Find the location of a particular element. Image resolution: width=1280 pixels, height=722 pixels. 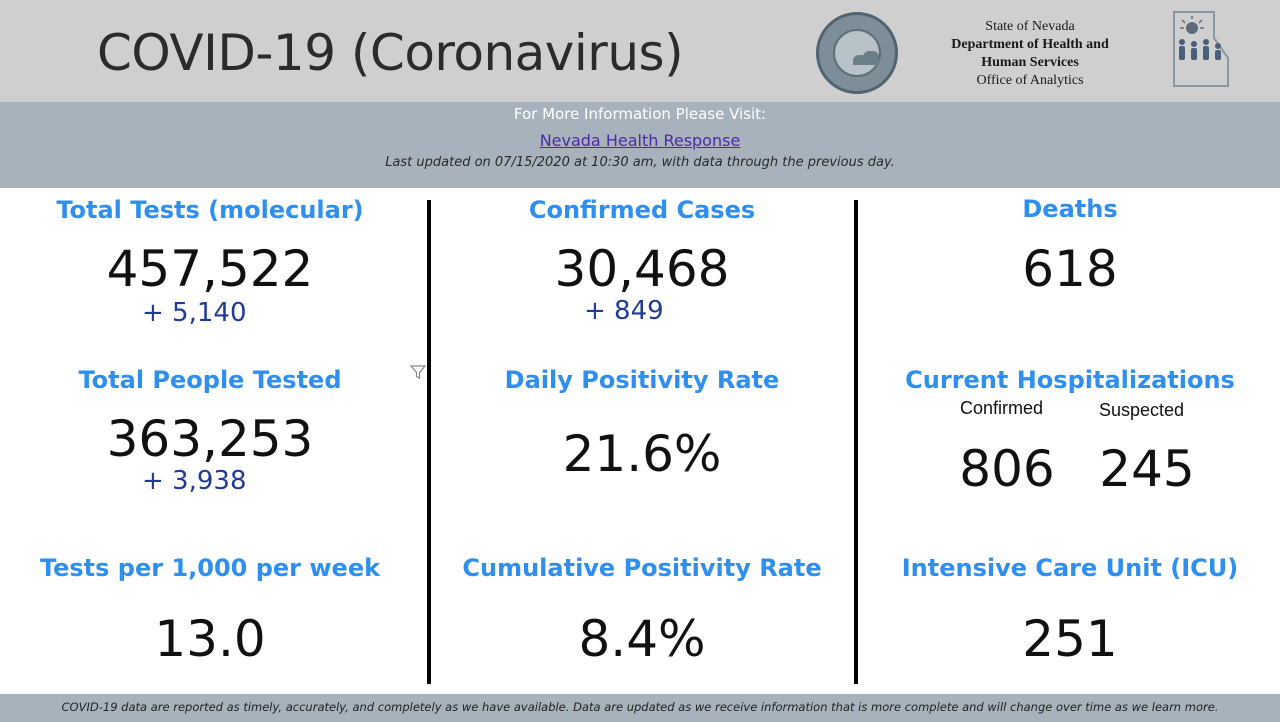

deaths-value: 618 is located at coordinates (1070, 269).